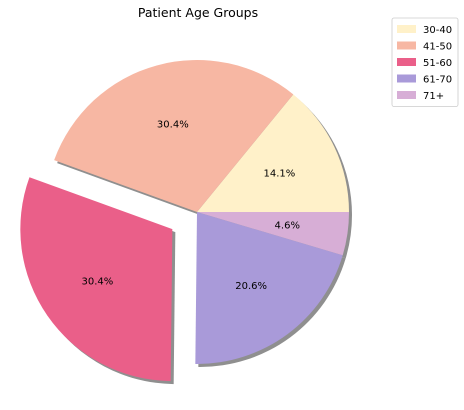  Describe the element at coordinates (173, 125) in the screenshot. I see `slice-label-41-50: 30.4%` at that location.